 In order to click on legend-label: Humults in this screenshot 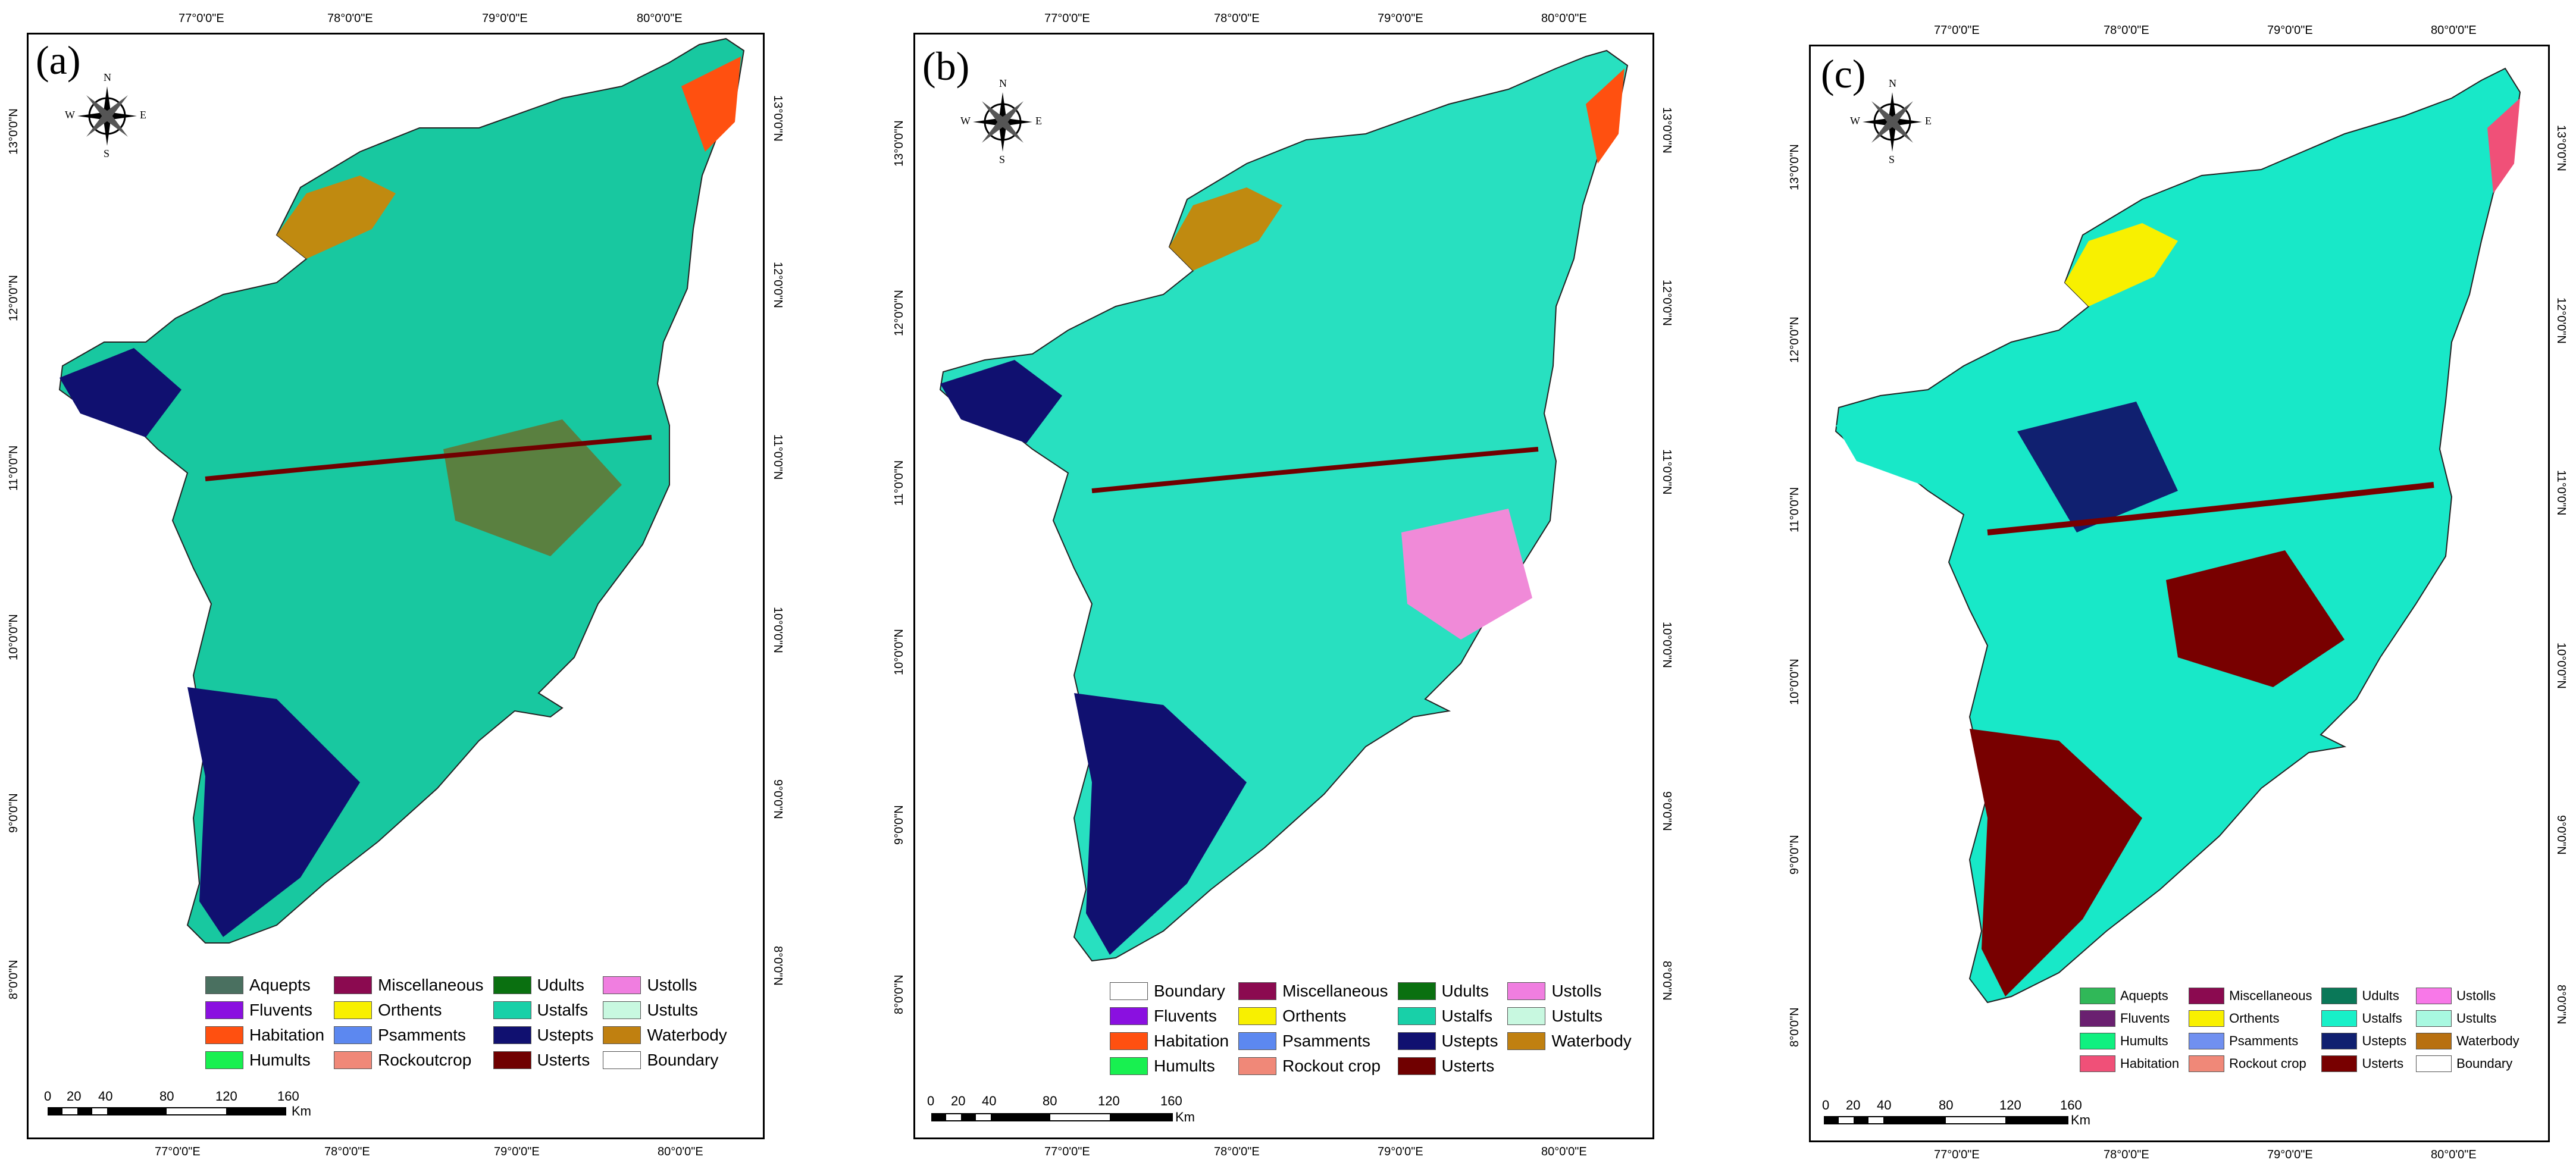, I will do `click(280, 1060)`.